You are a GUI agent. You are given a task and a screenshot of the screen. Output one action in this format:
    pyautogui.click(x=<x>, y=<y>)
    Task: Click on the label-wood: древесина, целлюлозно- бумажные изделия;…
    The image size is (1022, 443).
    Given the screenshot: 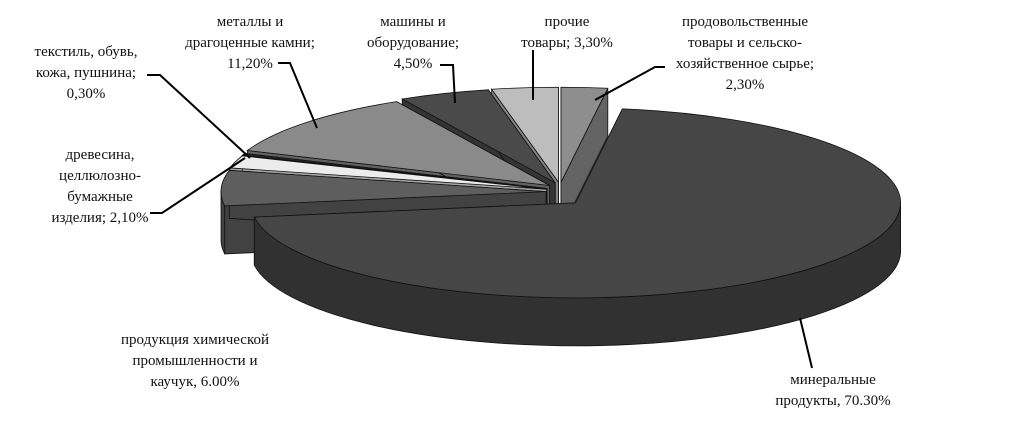 What is the action you would take?
    pyautogui.click(x=100, y=186)
    